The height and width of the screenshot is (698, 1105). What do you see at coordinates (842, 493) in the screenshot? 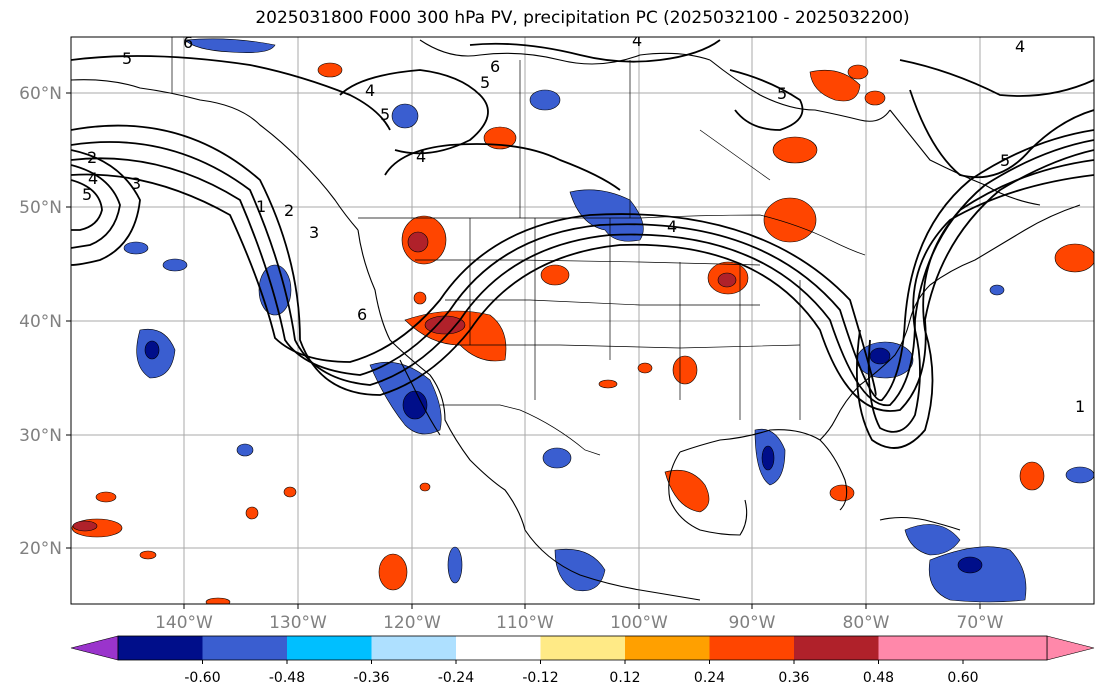
I see `pos-anomaly-florida` at bounding box center [842, 493].